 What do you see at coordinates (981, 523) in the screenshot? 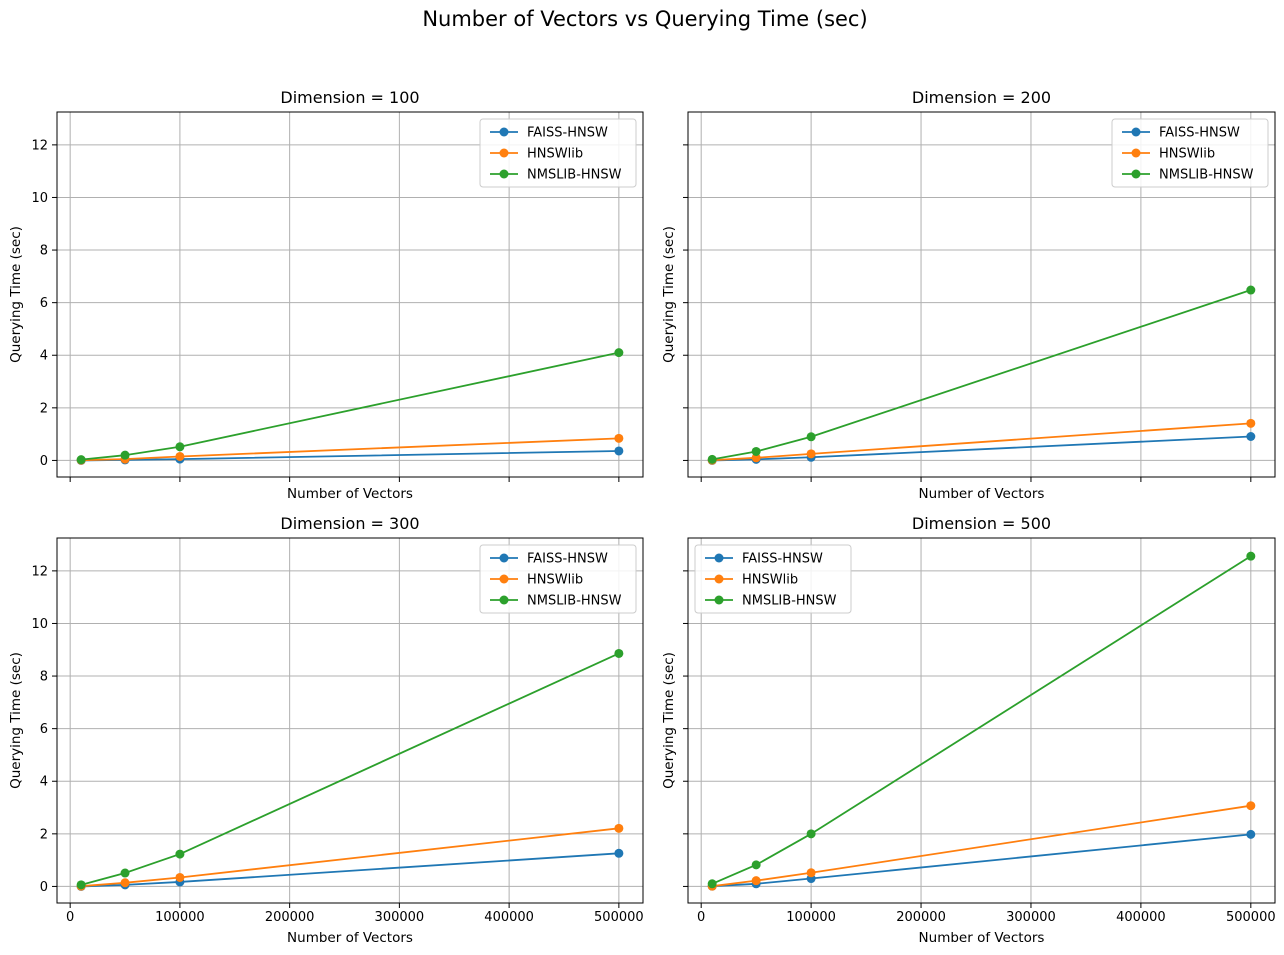
I see `subplot-title: Dimension = 500` at bounding box center [981, 523].